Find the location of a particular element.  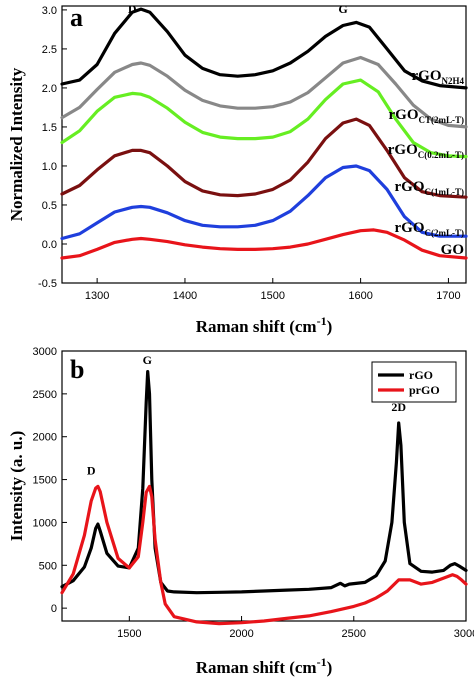

x-tick-label: 1300 is located at coordinates (97, 296).